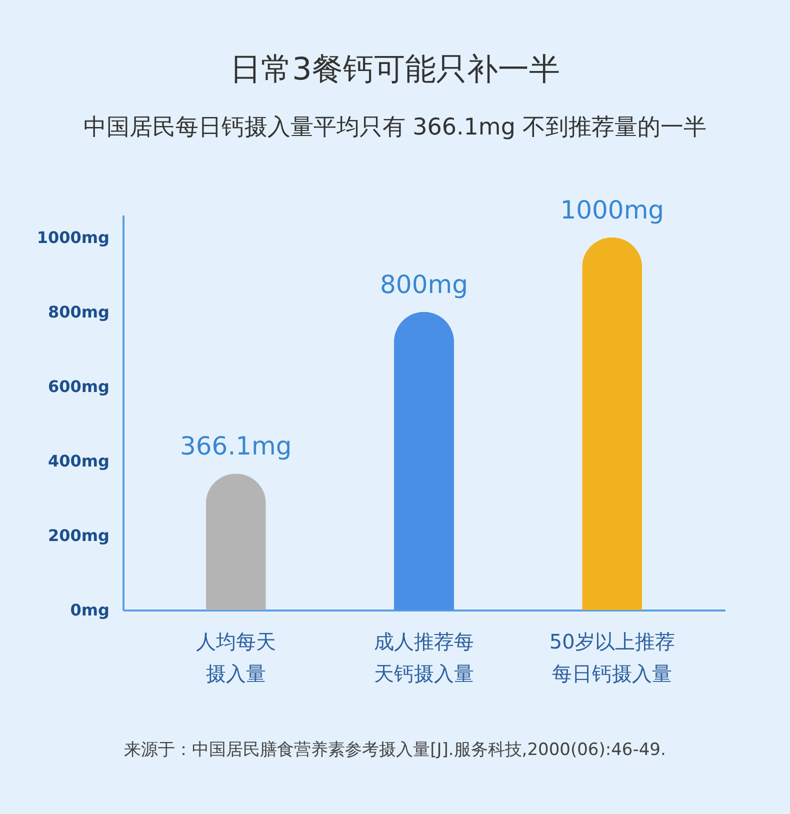 This screenshot has width=790, height=814. What do you see at coordinates (395, 69) in the screenshot?
I see `chart-title: 日常3餐钙可能只补一半` at bounding box center [395, 69].